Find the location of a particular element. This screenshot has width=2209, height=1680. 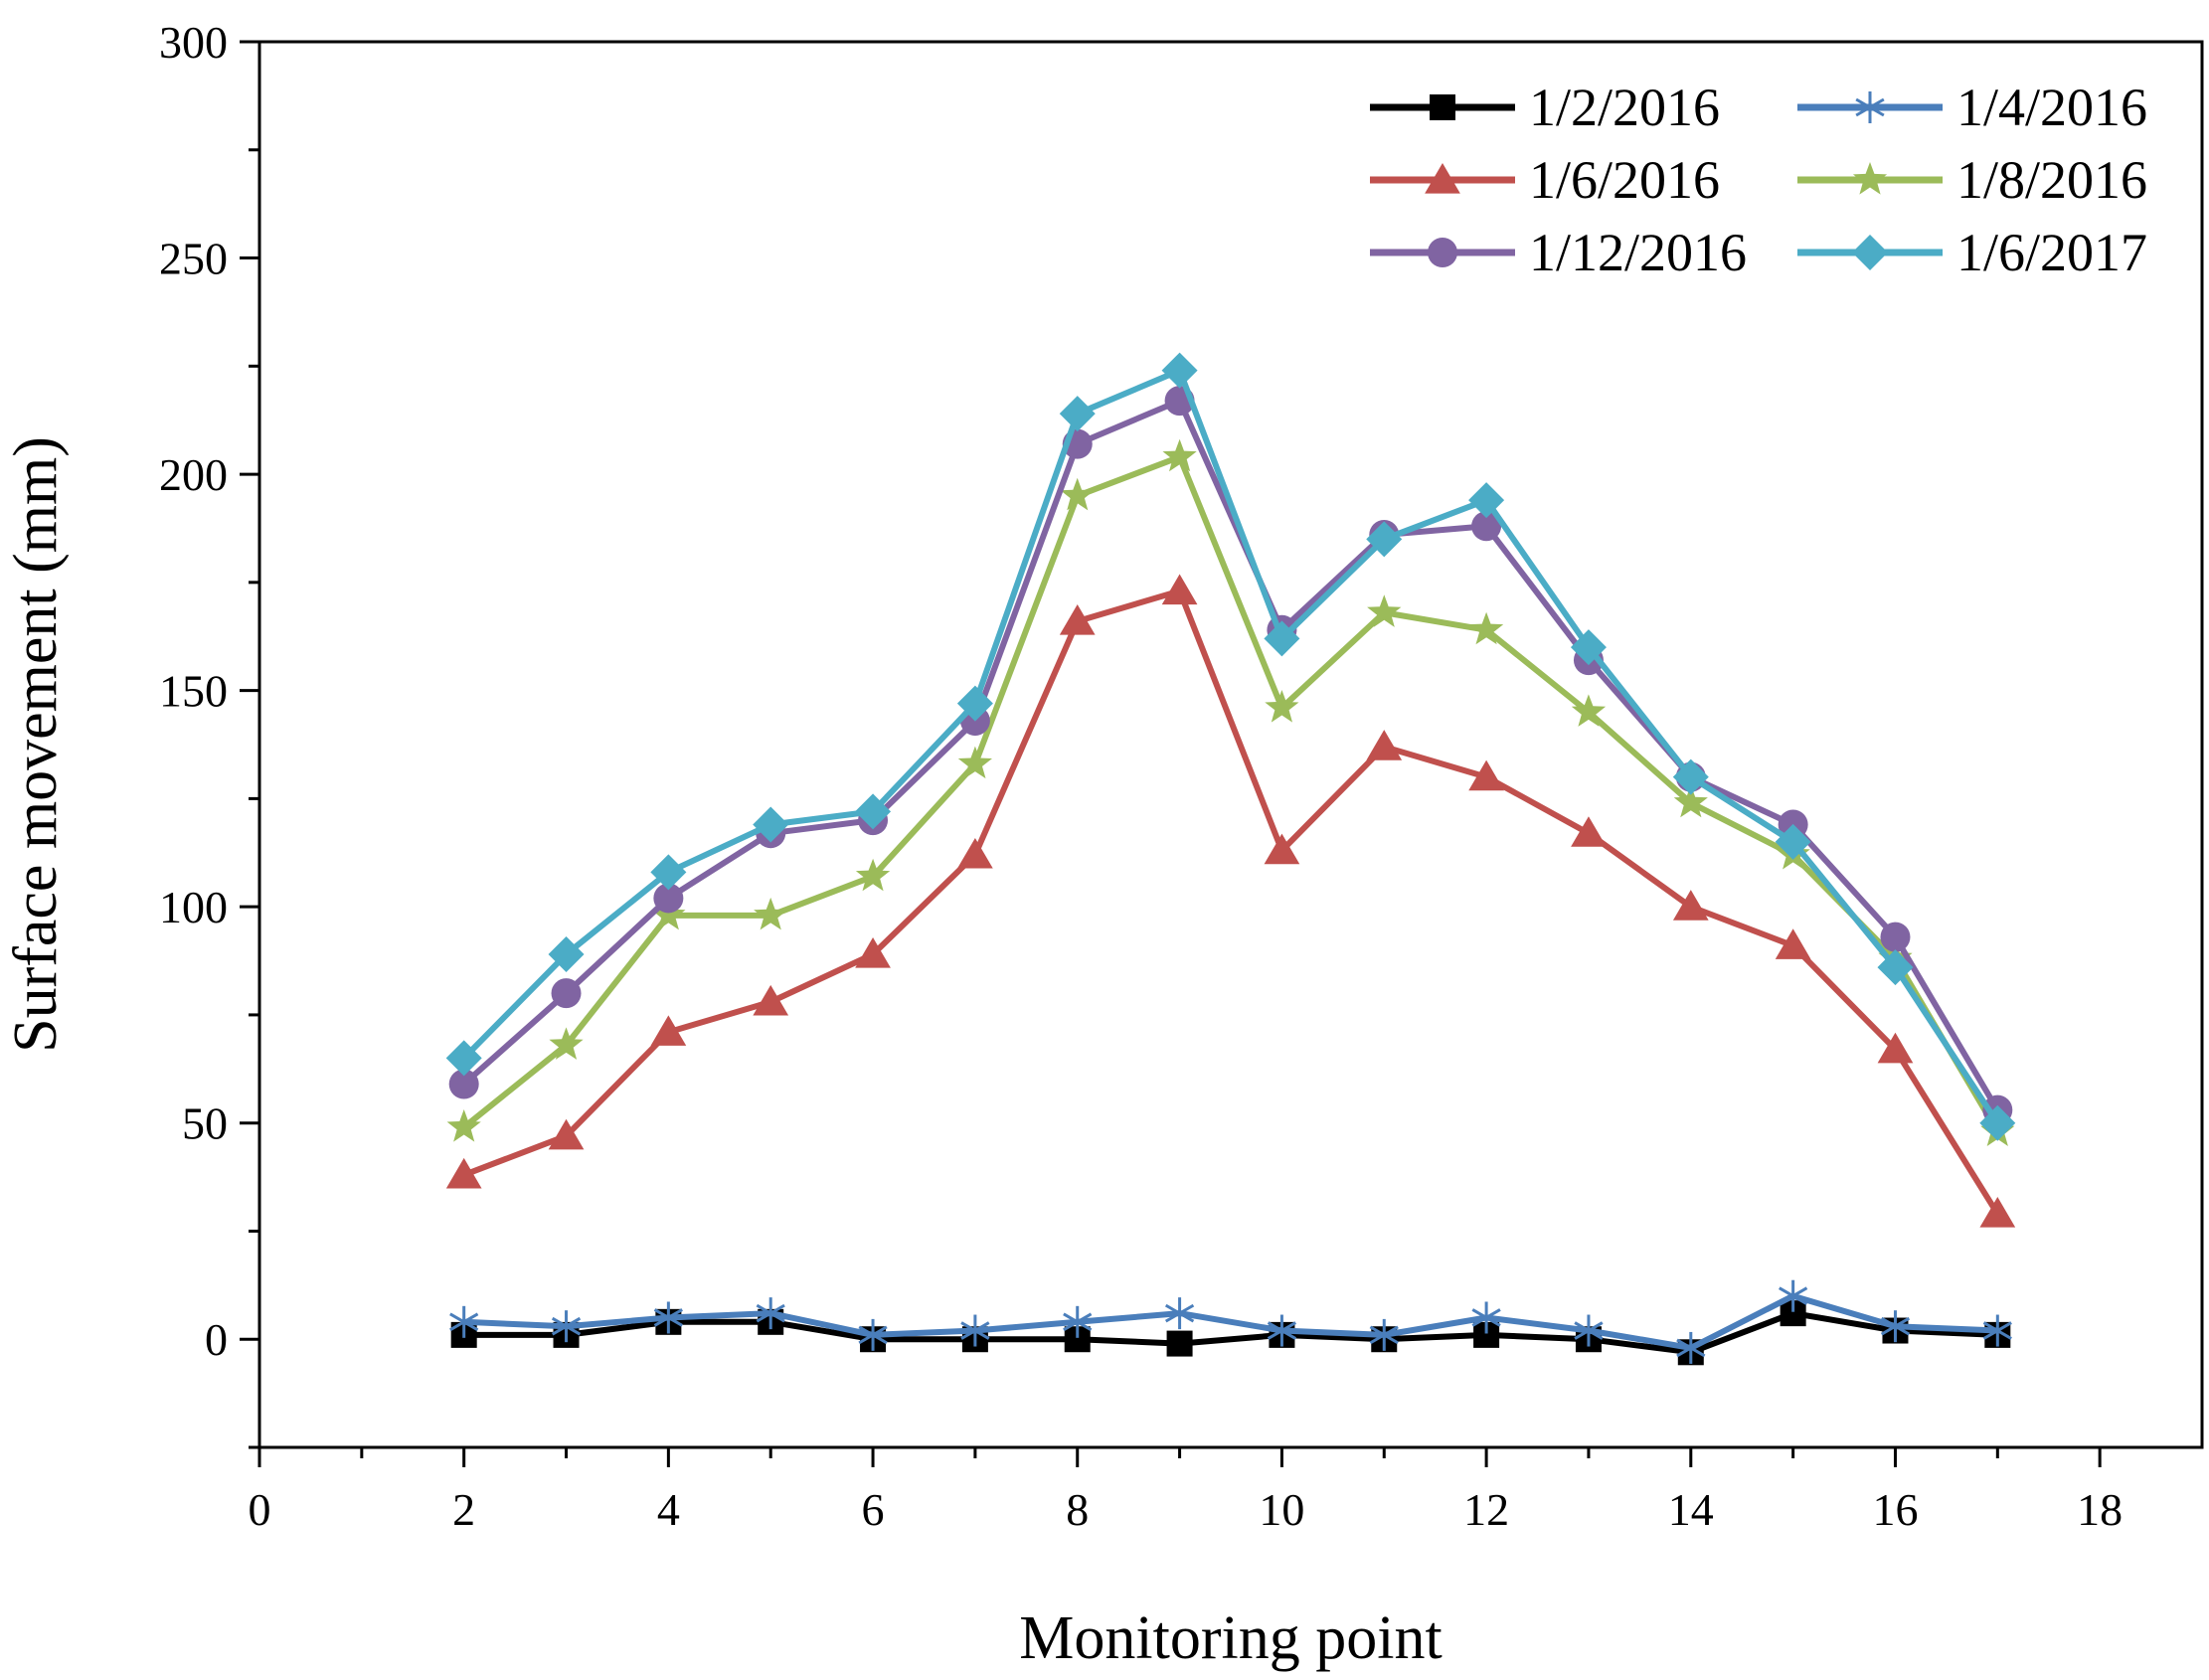

x-axis-title: Monitoring point is located at coordinates (1230, 1638).